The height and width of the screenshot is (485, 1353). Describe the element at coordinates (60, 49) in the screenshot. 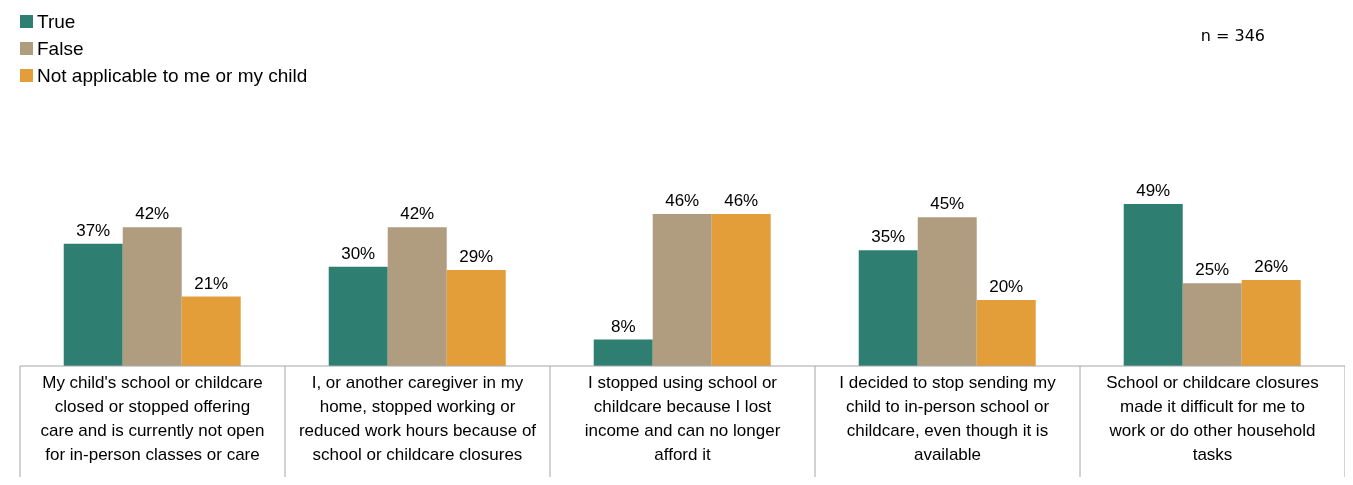

I see `legend-label: False` at that location.